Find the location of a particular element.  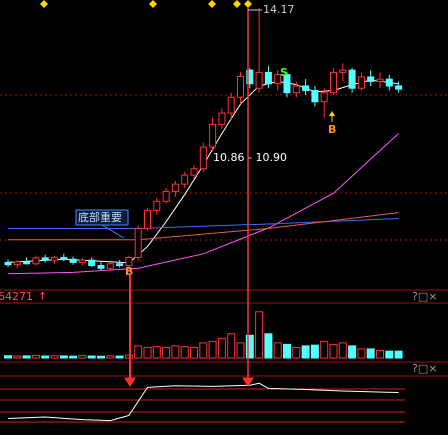

note-pointer is located at coordinates (113, 231).